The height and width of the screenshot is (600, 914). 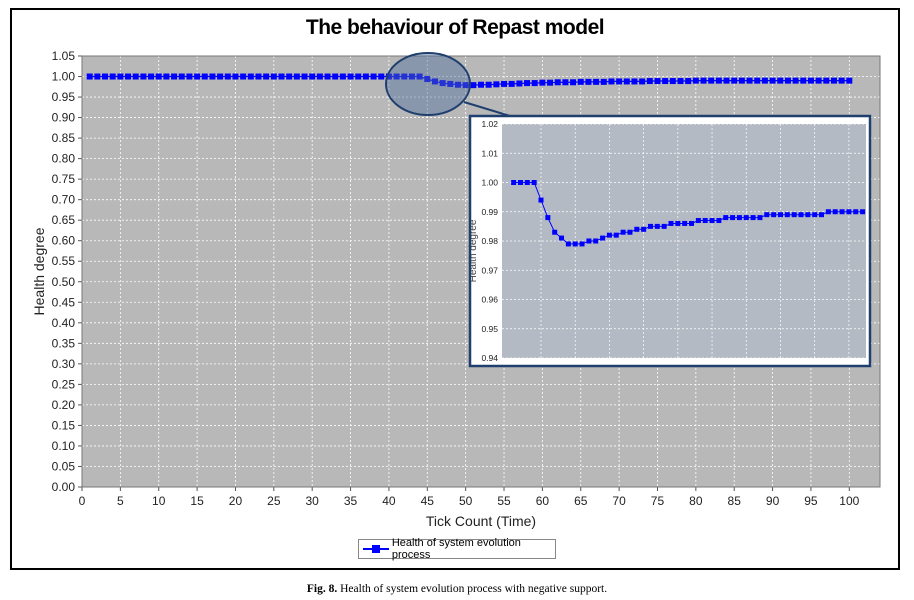 I want to click on x-tick-label: 70, so click(x=619, y=501).